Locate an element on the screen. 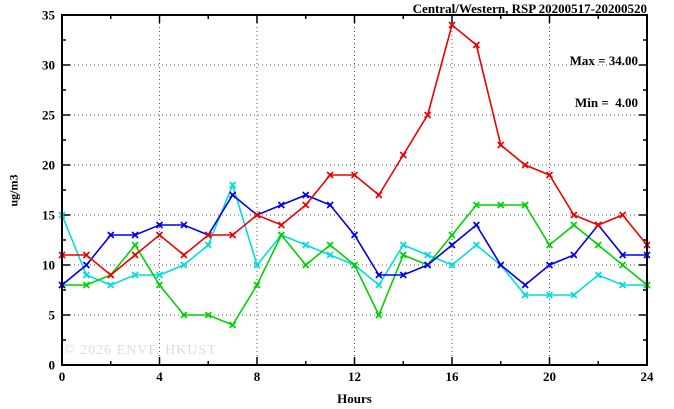 This screenshot has height=409, width=674. y-tick-label: 15 is located at coordinates (49, 215).